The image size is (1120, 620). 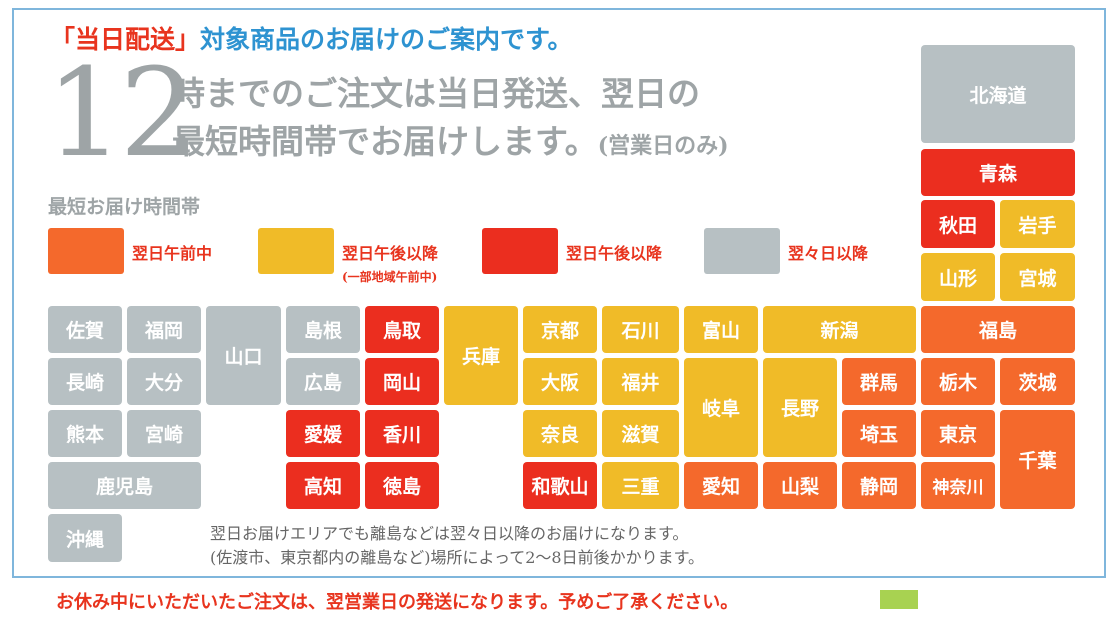 What do you see at coordinates (560, 381) in the screenshot?
I see `pref-osaka: 大阪` at bounding box center [560, 381].